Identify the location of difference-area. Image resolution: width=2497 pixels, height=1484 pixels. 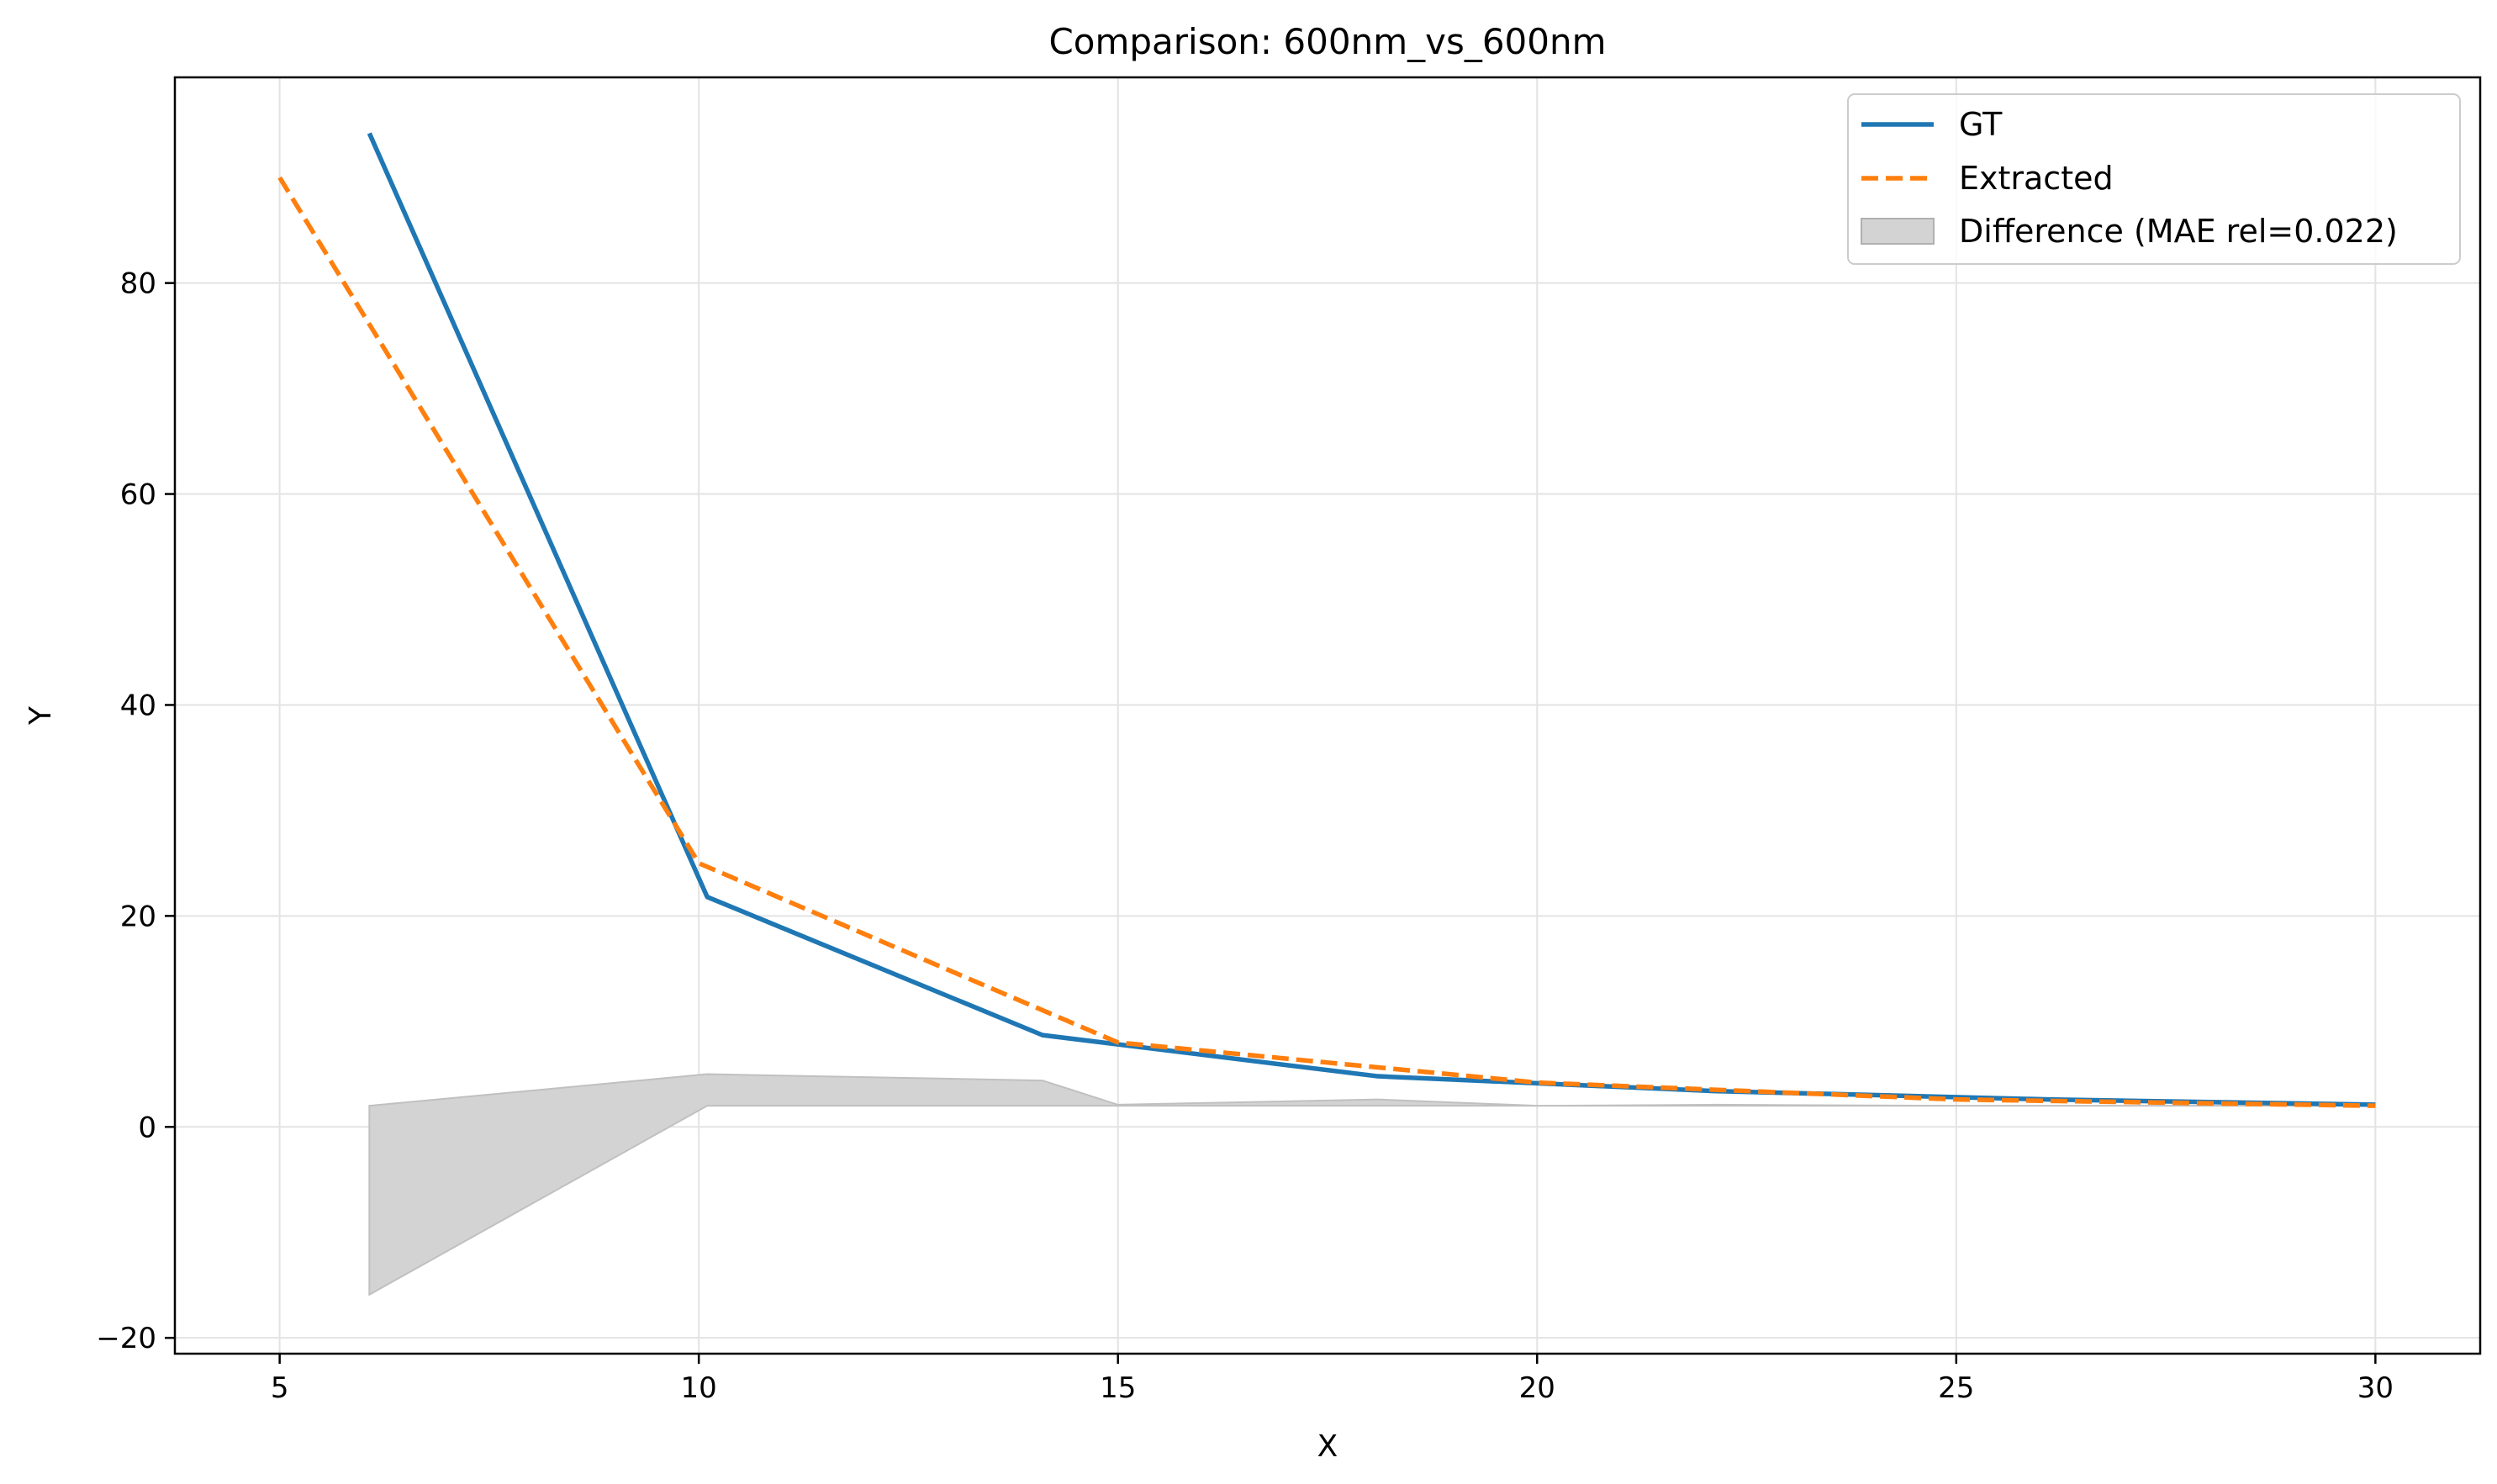
(1372, 1185).